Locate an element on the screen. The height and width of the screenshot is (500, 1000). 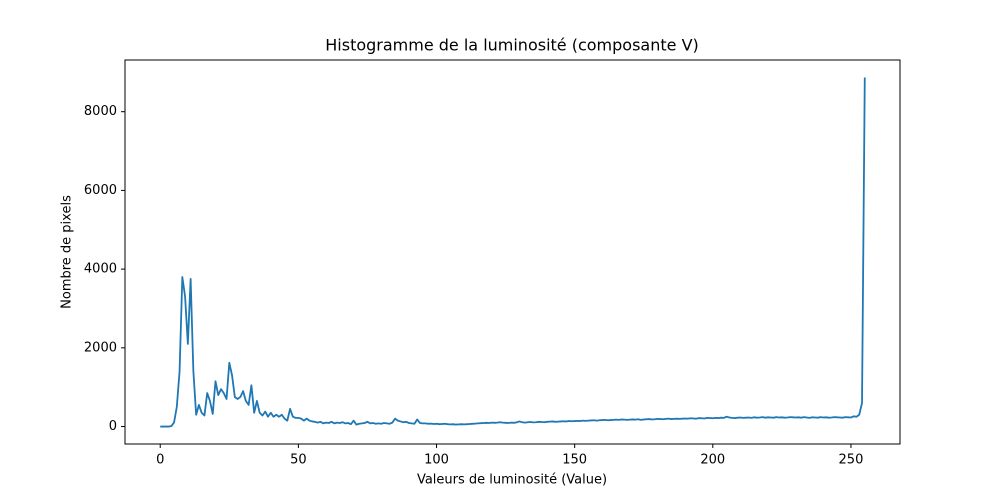
x-tick-label: 100 is located at coordinates (436, 460).